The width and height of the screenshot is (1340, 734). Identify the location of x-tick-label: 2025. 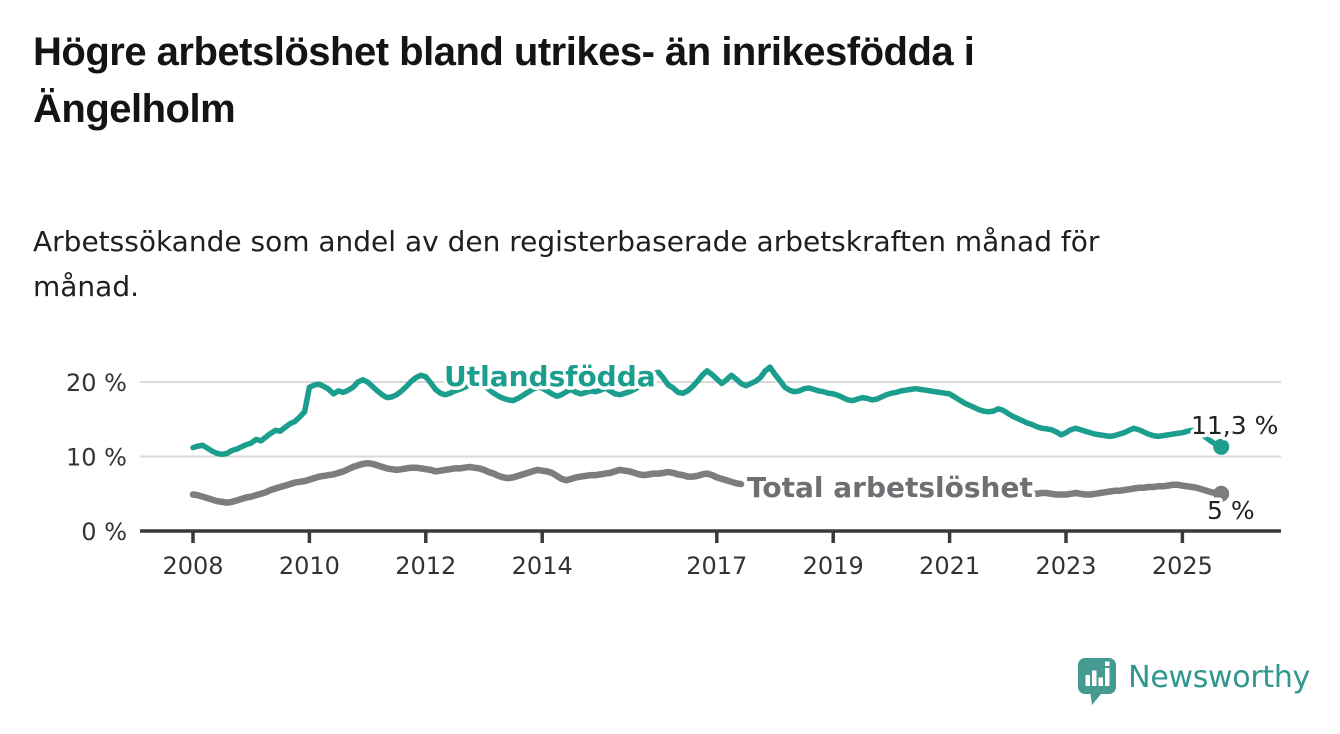
(1182, 566).